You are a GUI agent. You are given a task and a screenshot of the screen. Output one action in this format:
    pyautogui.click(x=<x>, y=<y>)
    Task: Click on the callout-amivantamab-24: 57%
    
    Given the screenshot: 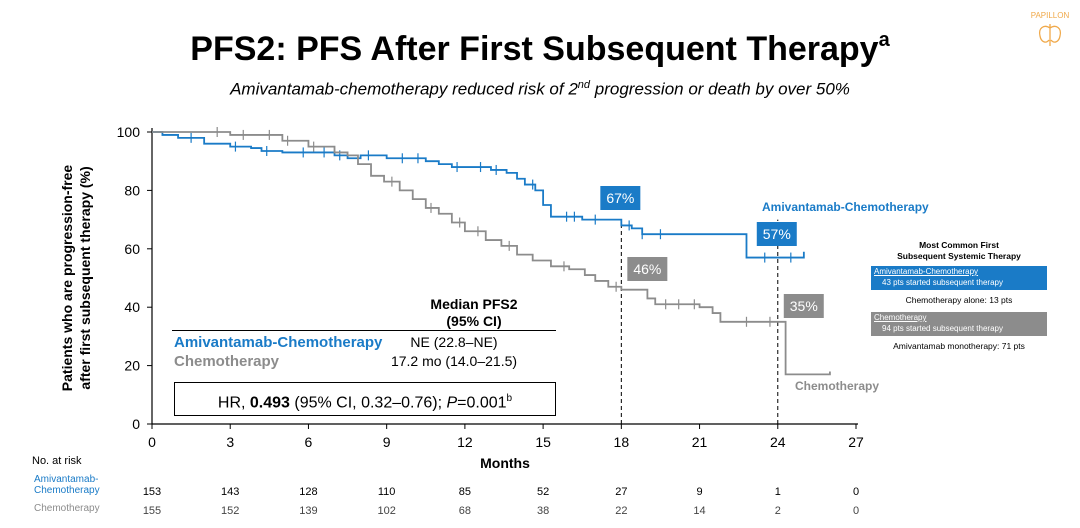 What is the action you would take?
    pyautogui.click(x=776, y=234)
    